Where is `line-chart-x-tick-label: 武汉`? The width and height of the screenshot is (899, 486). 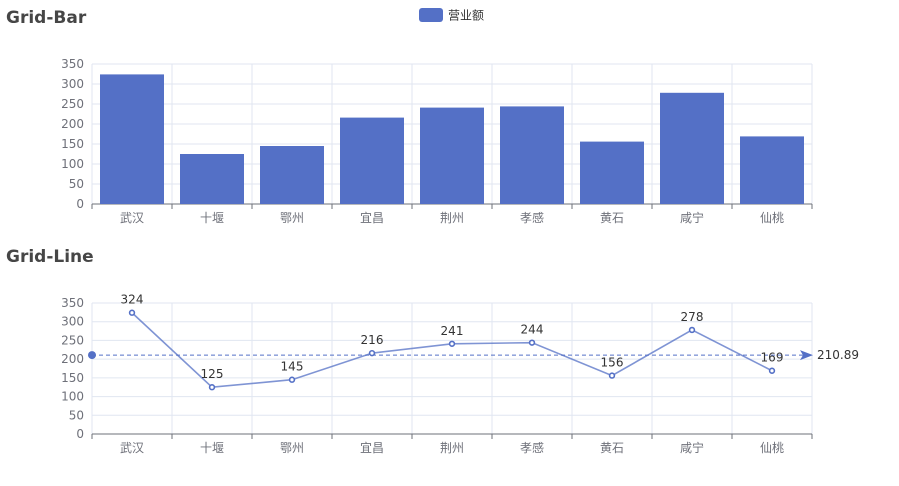 line-chart-x-tick-label: 武汉 is located at coordinates (132, 448).